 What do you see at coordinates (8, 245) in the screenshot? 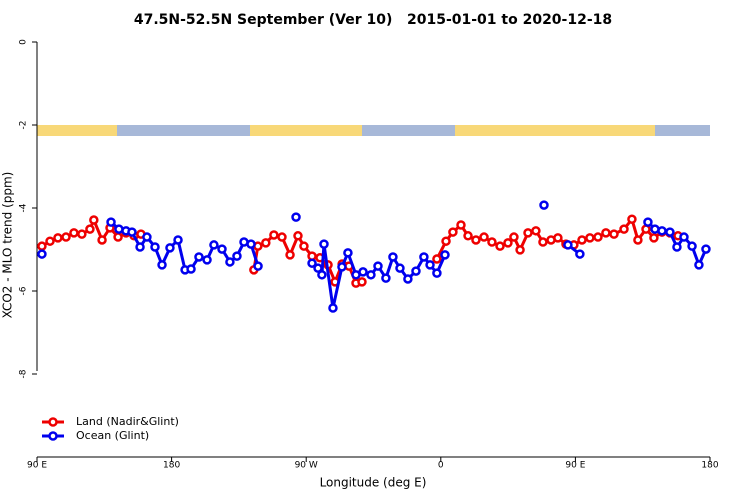
I see `y-axis-label: XCO2 - MLO trend (ppm)` at bounding box center [8, 245].